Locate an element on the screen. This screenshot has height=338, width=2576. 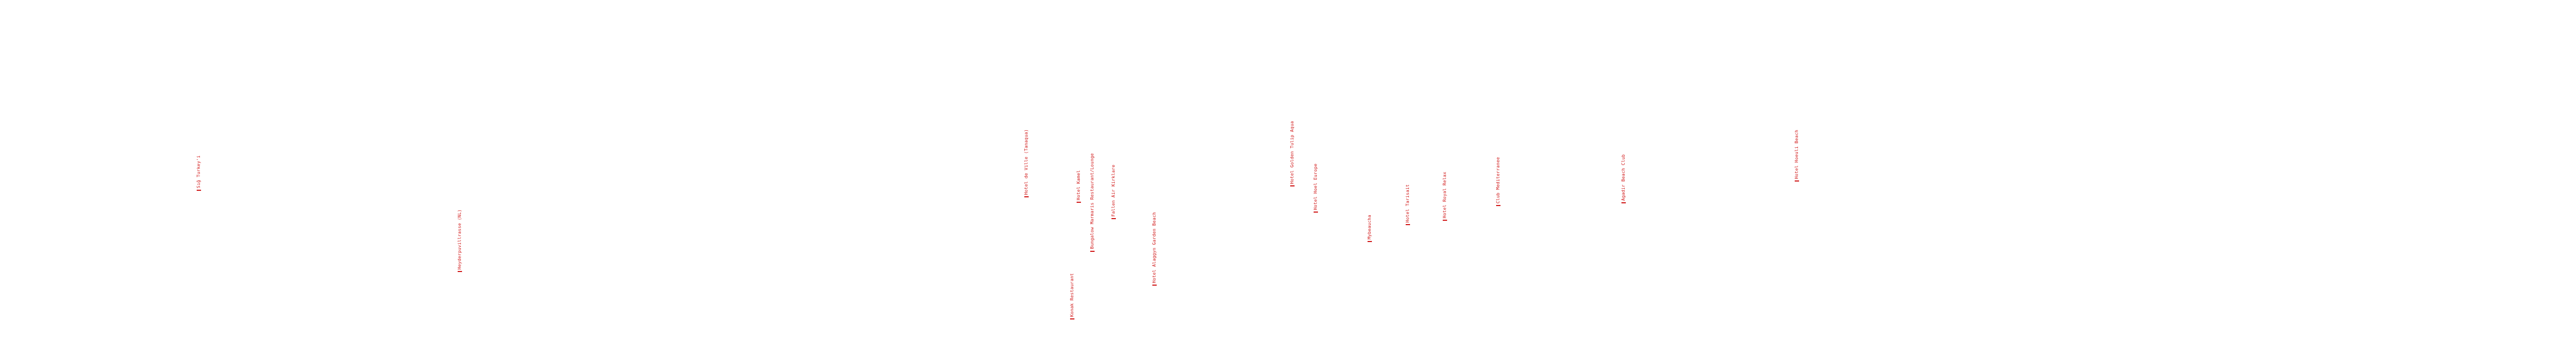
poi-marker: Hotel Royal Relax is located at coordinates (1445, 196).